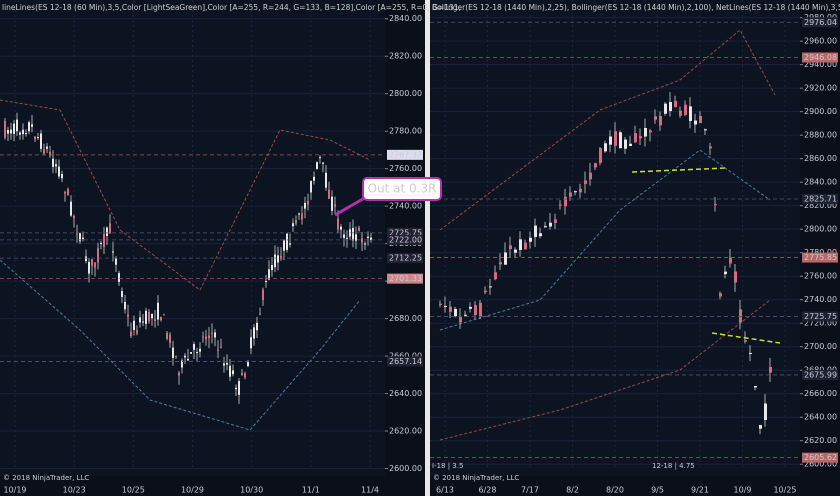 The width and height of the screenshot is (840, 496). What do you see at coordinates (820, 229) in the screenshot?
I see `y-tick-label: 2800.00` at bounding box center [820, 229].